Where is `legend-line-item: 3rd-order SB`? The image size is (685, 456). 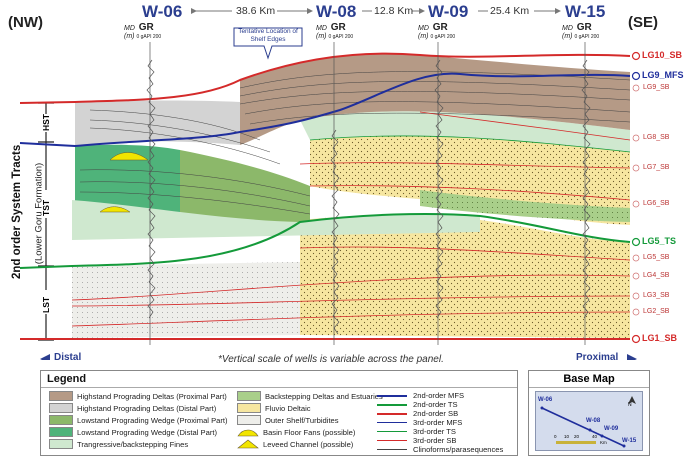 legend-line-item: 3rd-order SB is located at coordinates (416, 440).